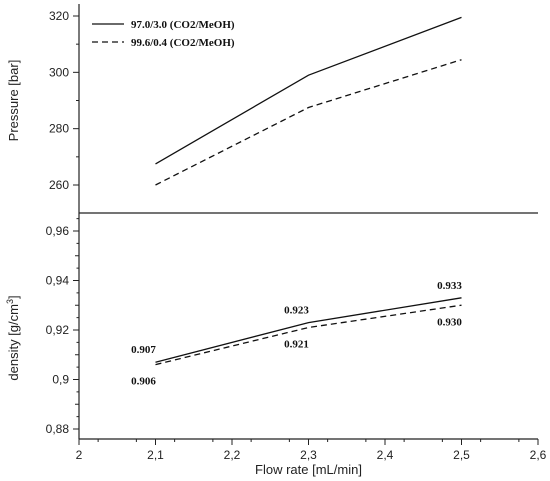 The width and height of the screenshot is (550, 481). What do you see at coordinates (538, 455) in the screenshot?
I see `x-tick-label: 2,6` at bounding box center [538, 455].